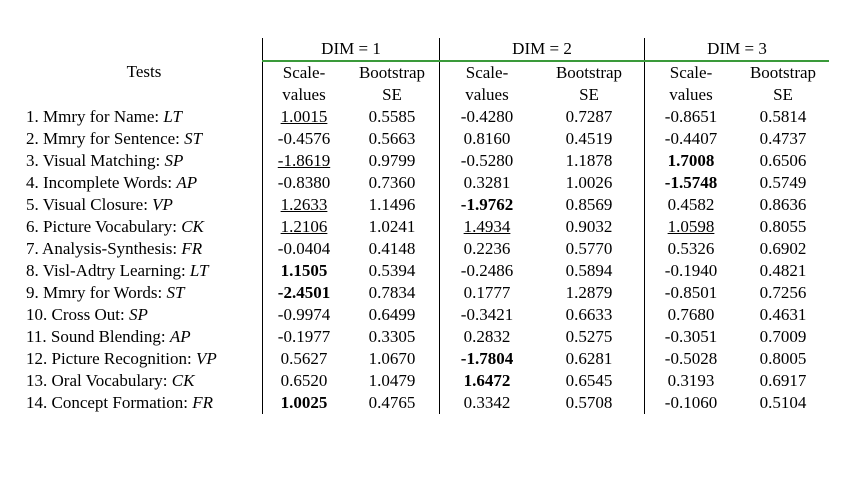 The height and width of the screenshot is (482, 860). Describe the element at coordinates (589, 117) in the screenshot. I see `dim2-se-cell: 0.7287` at that location.